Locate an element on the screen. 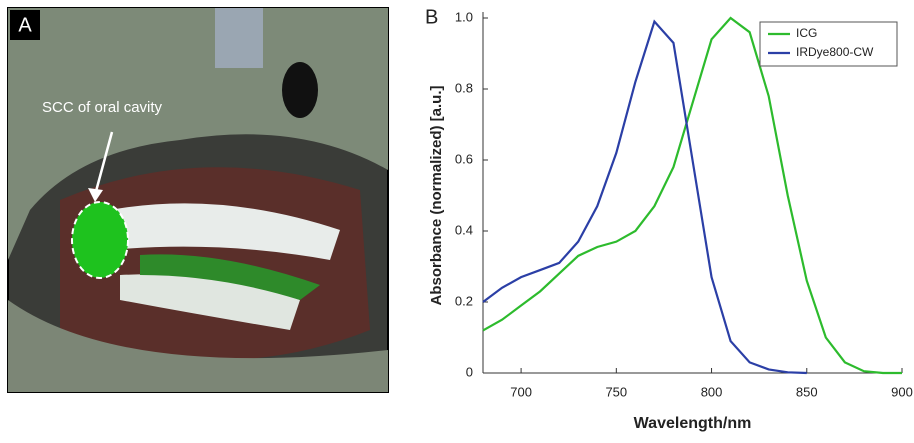 The image size is (914, 443). y-tick-label: 0.8 is located at coordinates (464, 87).